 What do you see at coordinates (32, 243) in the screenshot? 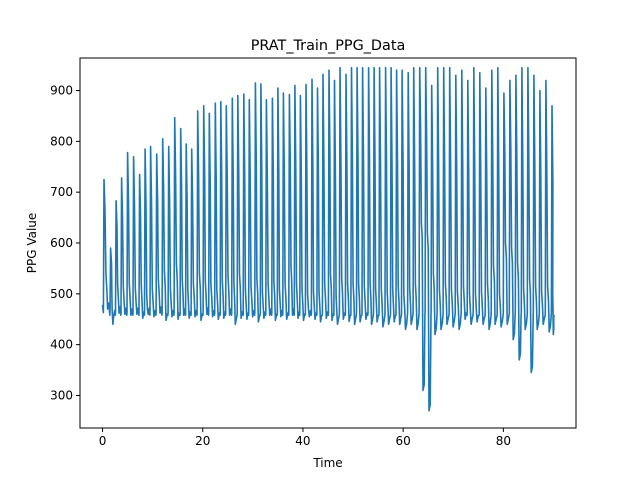
I see `y-axis-label: PPG Value` at bounding box center [32, 243].